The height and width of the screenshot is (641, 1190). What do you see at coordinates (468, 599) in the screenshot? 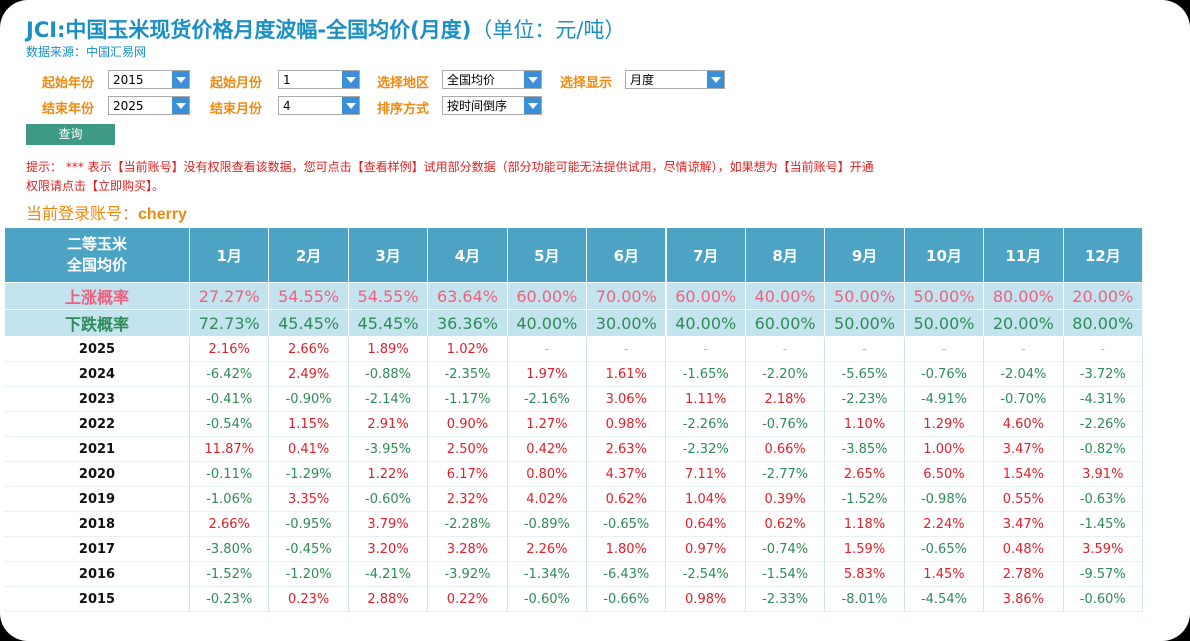
I see `value-cell: 0.22%` at bounding box center [468, 599].